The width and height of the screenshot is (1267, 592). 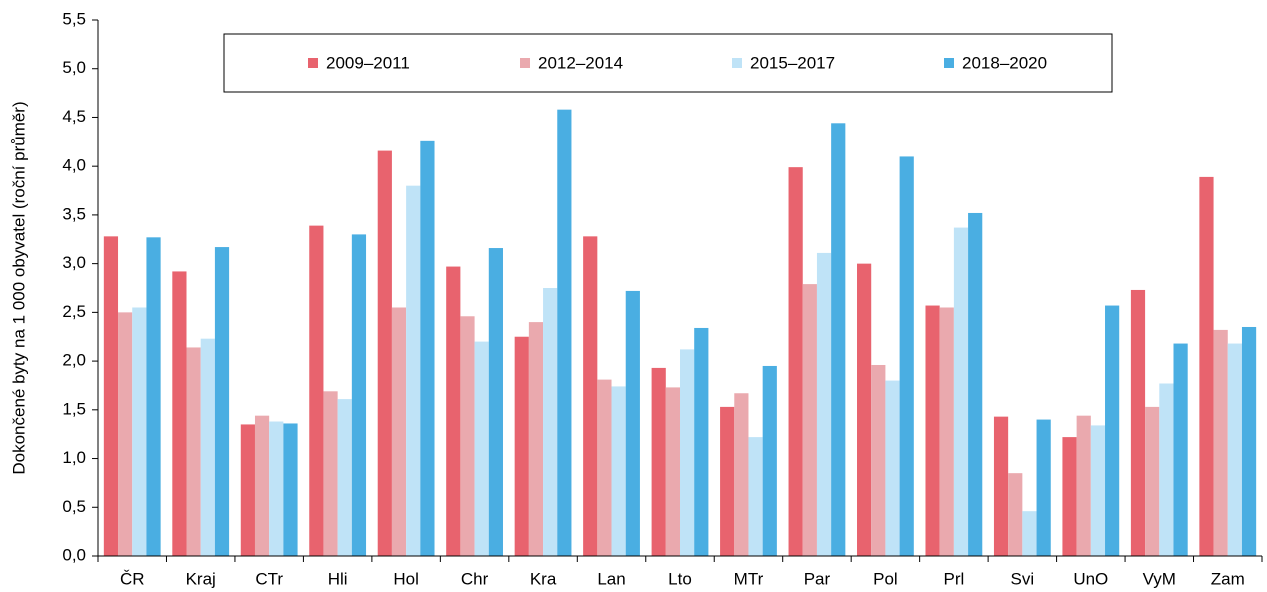 I want to click on x-tick-label: Chr, so click(x=475, y=578).